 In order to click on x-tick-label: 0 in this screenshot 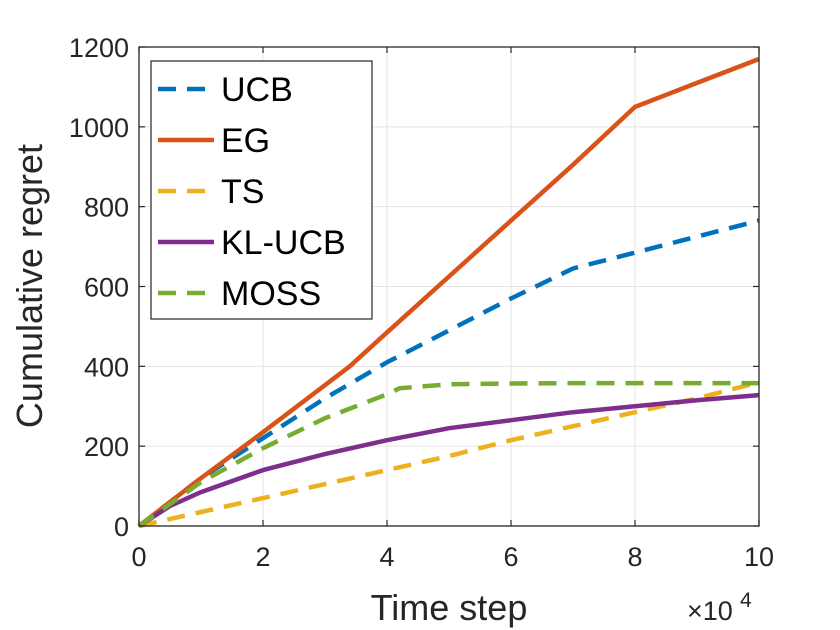, I will do `click(138, 557)`.